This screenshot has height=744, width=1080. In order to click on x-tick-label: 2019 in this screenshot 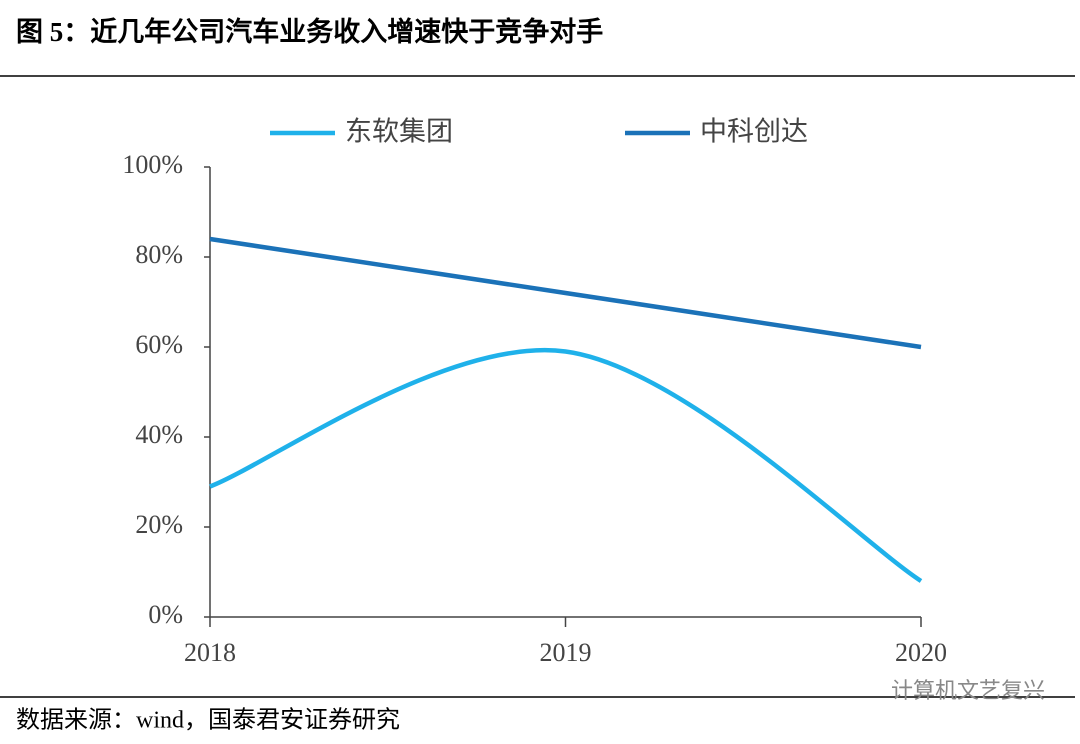, I will do `click(566, 652)`.